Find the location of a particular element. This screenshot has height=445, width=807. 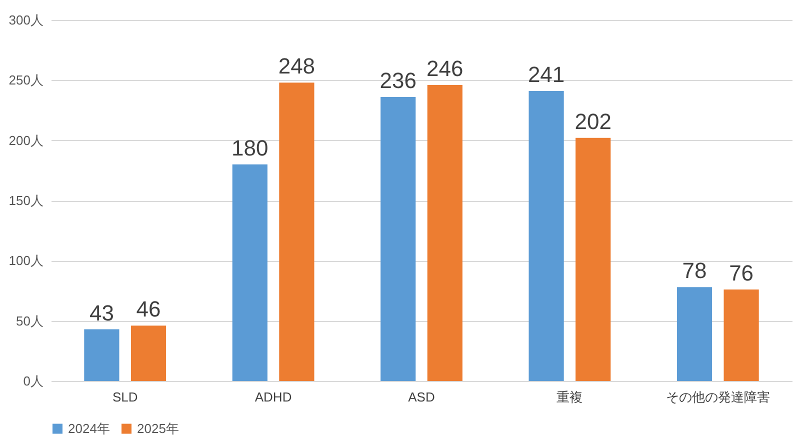

x-tick-label: ADHD is located at coordinates (273, 397).